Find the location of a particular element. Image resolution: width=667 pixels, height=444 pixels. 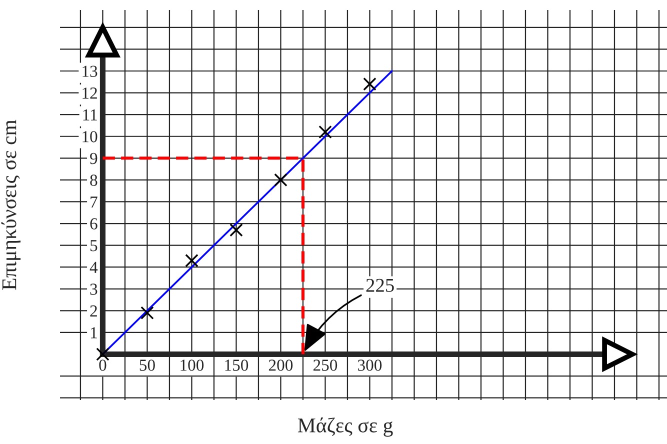

y-tick-label: 3 is located at coordinates (94, 289).